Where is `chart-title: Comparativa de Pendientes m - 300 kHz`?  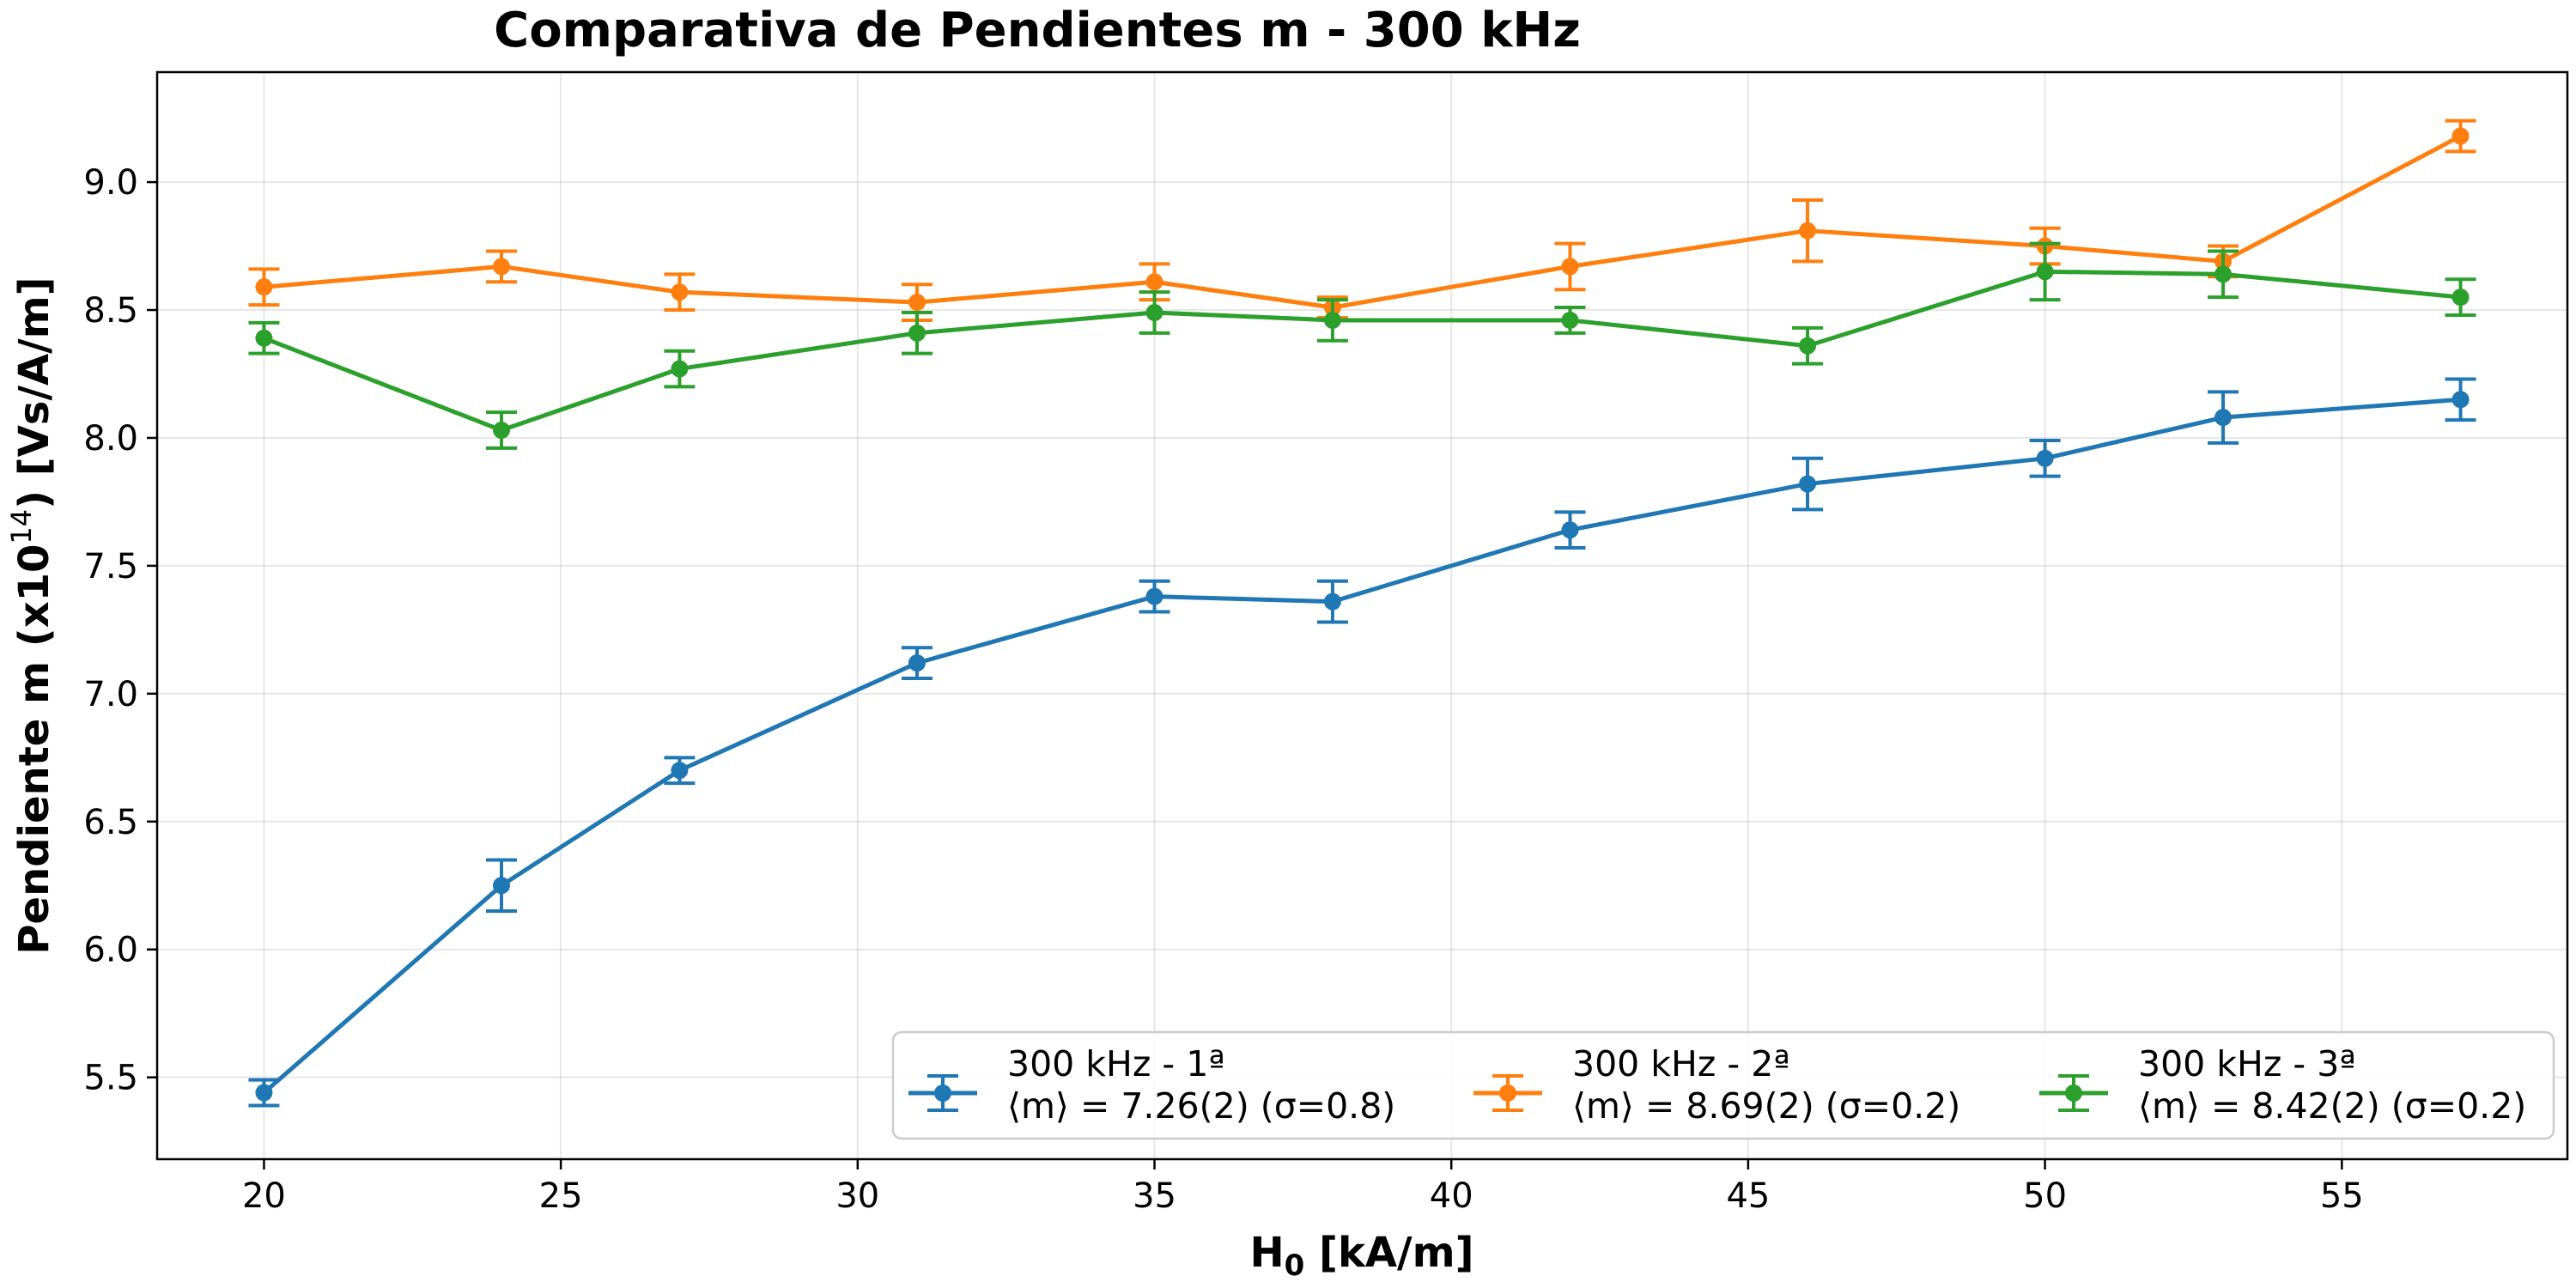
chart-title: Comparativa de Pendientes m - 300 kHz is located at coordinates (1038, 31).